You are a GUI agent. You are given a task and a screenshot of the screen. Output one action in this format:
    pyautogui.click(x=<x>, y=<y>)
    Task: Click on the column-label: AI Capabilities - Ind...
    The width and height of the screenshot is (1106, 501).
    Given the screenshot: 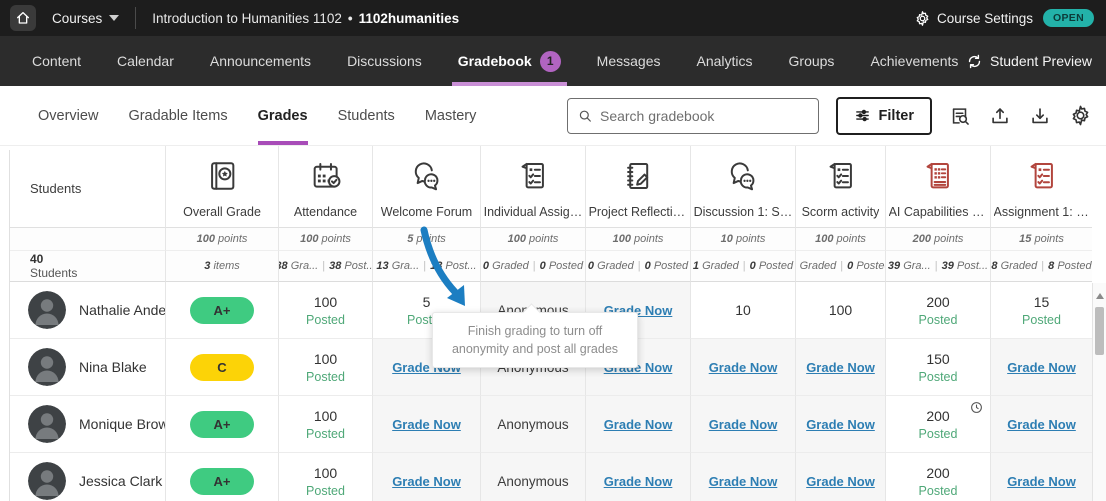 What is the action you would take?
    pyautogui.click(x=938, y=211)
    